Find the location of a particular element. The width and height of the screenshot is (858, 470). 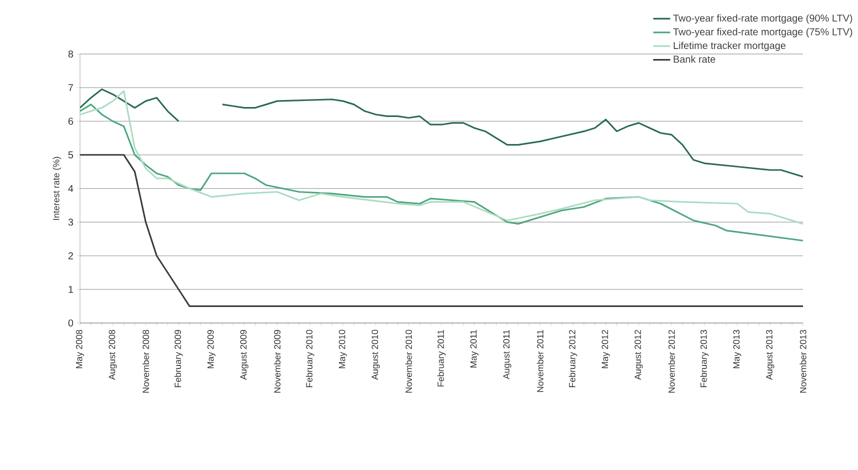

x-tick-label: August 2009 is located at coordinates (244, 355).